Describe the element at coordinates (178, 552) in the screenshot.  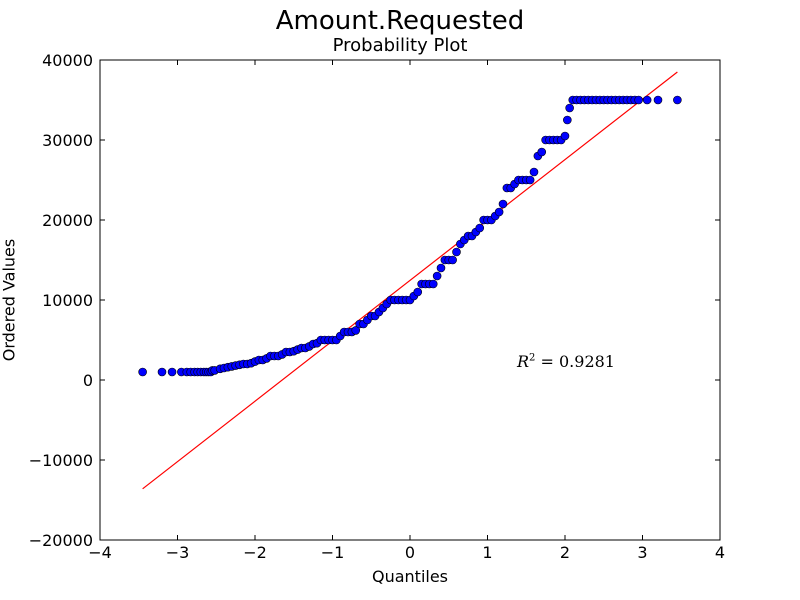
I see `x-tick-label: −3` at that location.